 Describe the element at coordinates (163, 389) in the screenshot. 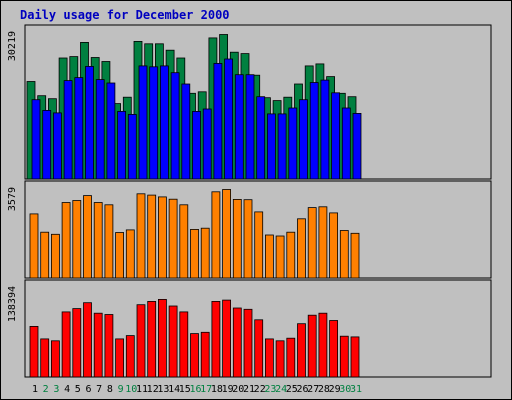

I see `x-tick-label-day-13: 13` at that location.